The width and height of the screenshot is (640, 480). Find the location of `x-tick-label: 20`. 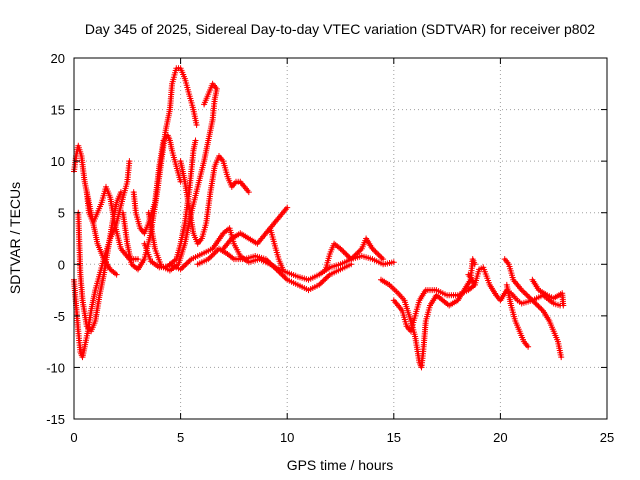

x-tick-label: 20 is located at coordinates (500, 437).